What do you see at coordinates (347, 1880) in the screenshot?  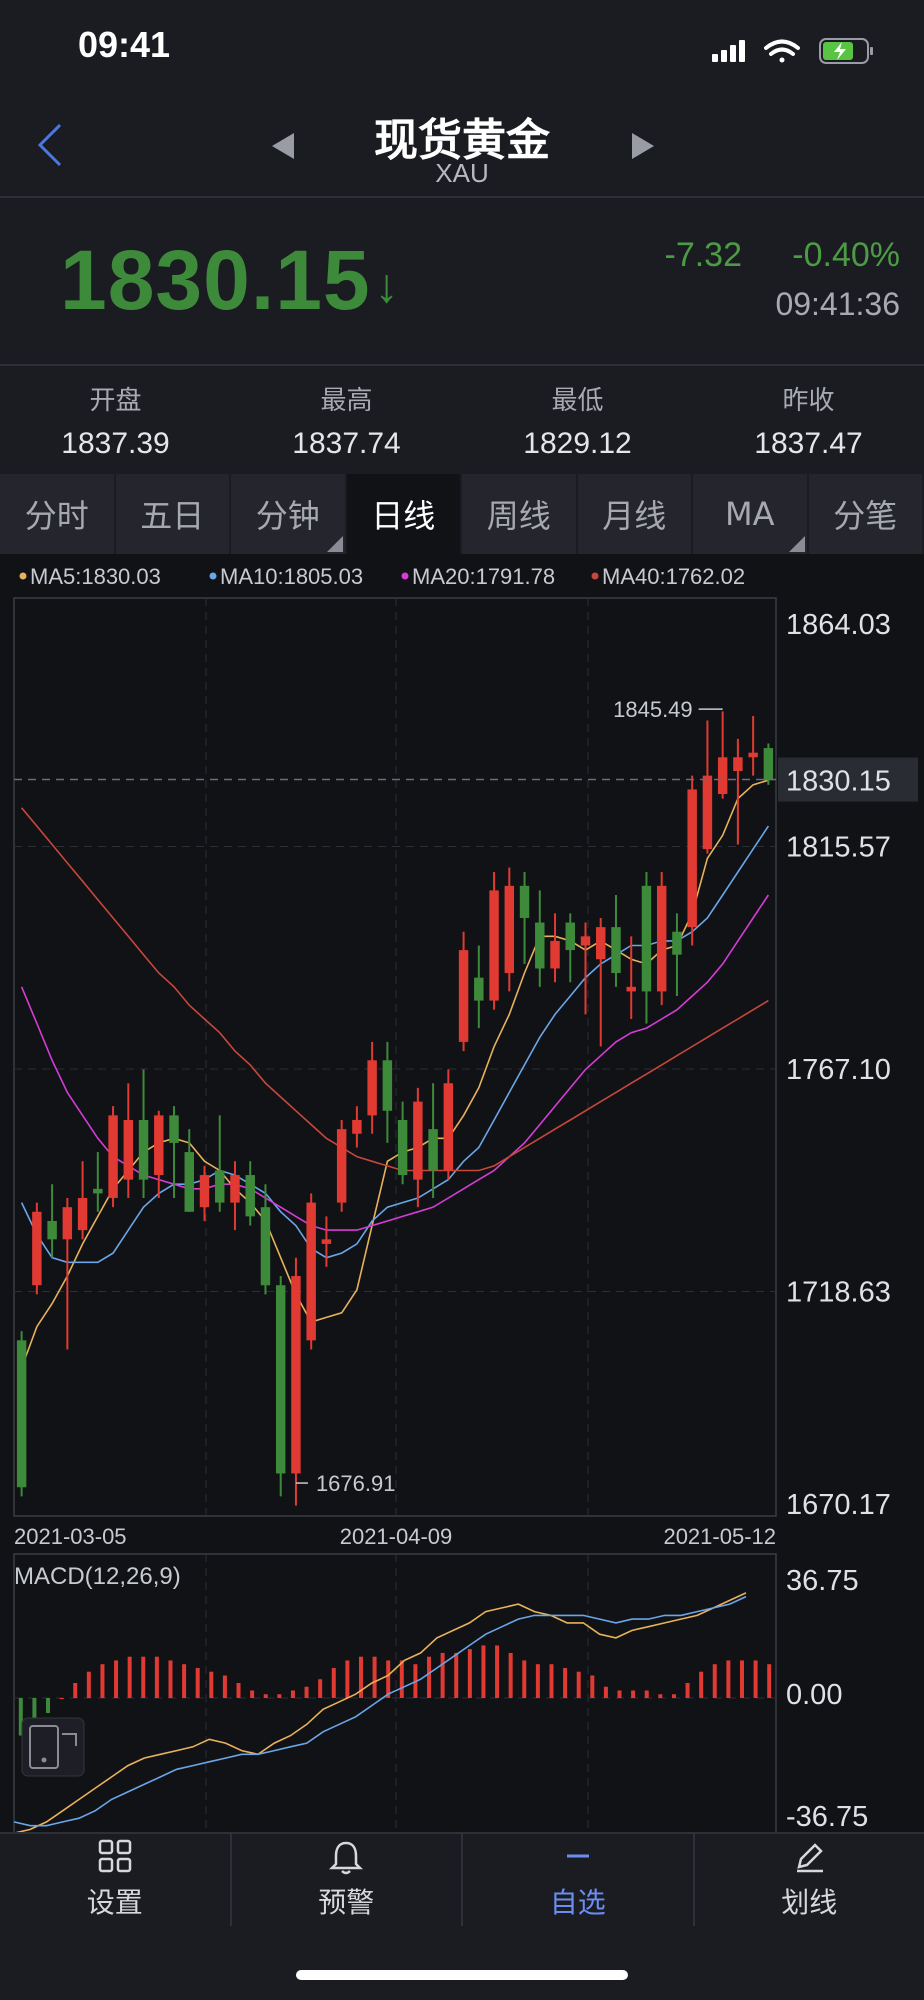 I see `alert-button: 预警` at bounding box center [347, 1880].